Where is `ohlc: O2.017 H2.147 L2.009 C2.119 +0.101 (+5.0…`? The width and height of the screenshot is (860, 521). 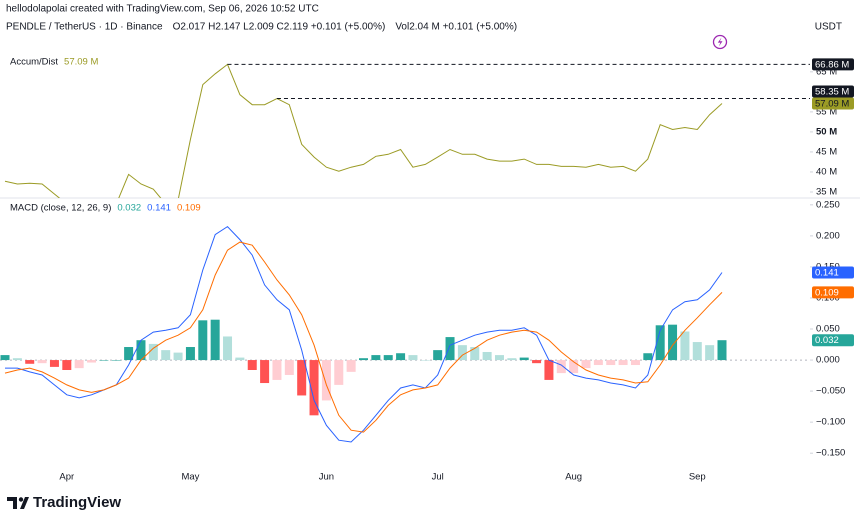 ohlc: O2.017 H2.147 L2.009 C2.119 +0.101 (+5.0… is located at coordinates (279, 27).